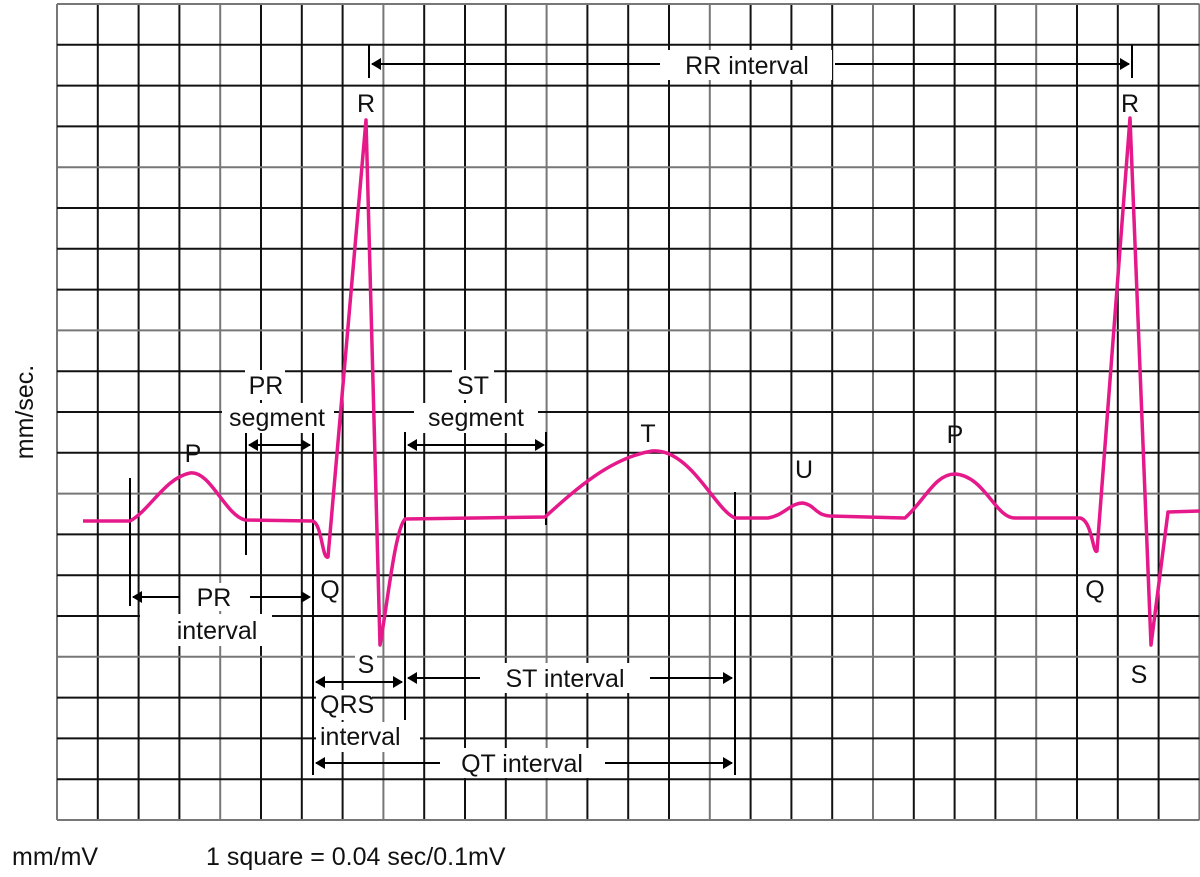  What do you see at coordinates (1139, 675) in the screenshot?
I see `s-wave-label-2: S` at bounding box center [1139, 675].